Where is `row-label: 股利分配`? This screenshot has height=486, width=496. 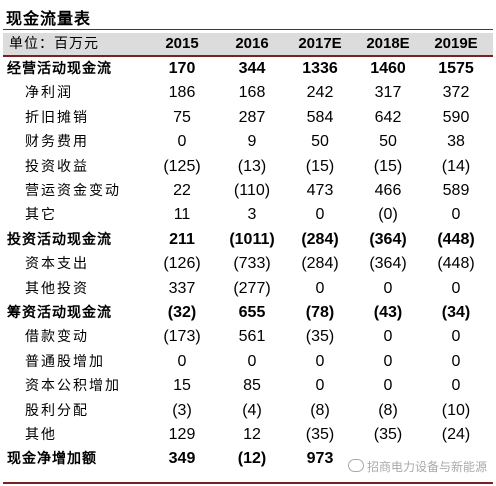
row-label: 股利分配 is located at coordinates (57, 410).